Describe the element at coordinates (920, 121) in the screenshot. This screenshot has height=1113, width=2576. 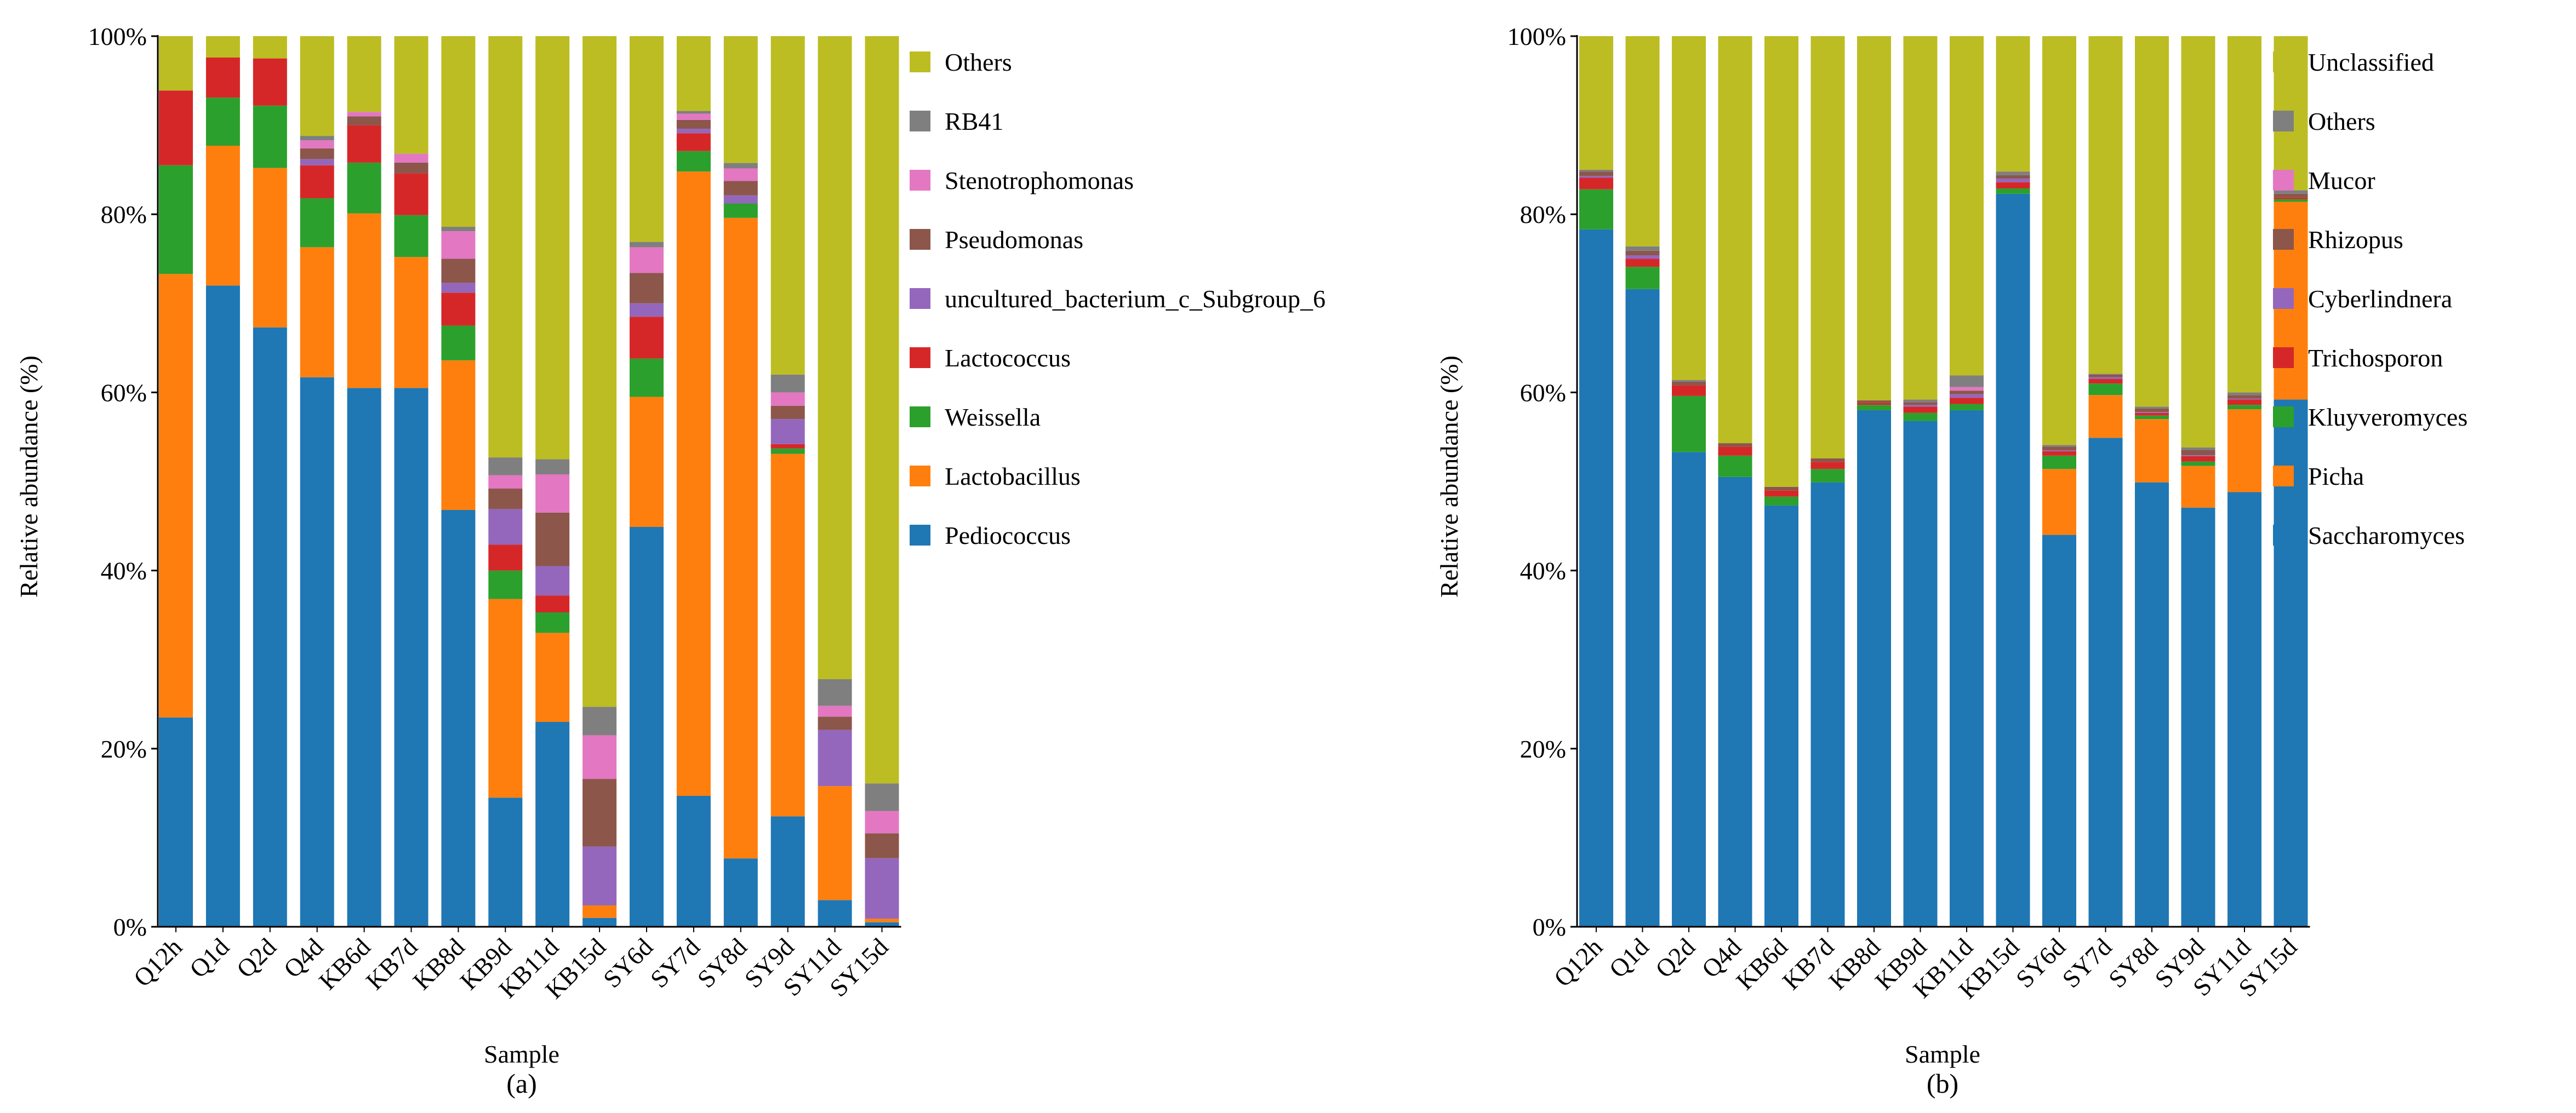
I see `legend-swatch-rb41` at that location.